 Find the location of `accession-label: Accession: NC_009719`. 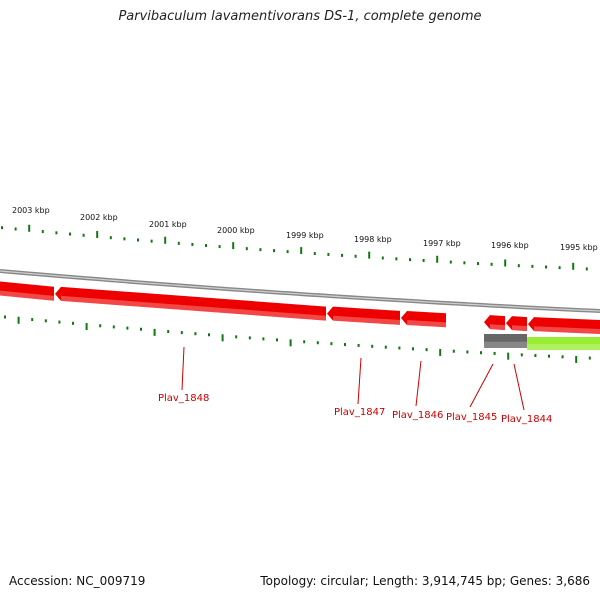

accession-label: Accession: NC_009719 is located at coordinates (77, 581).